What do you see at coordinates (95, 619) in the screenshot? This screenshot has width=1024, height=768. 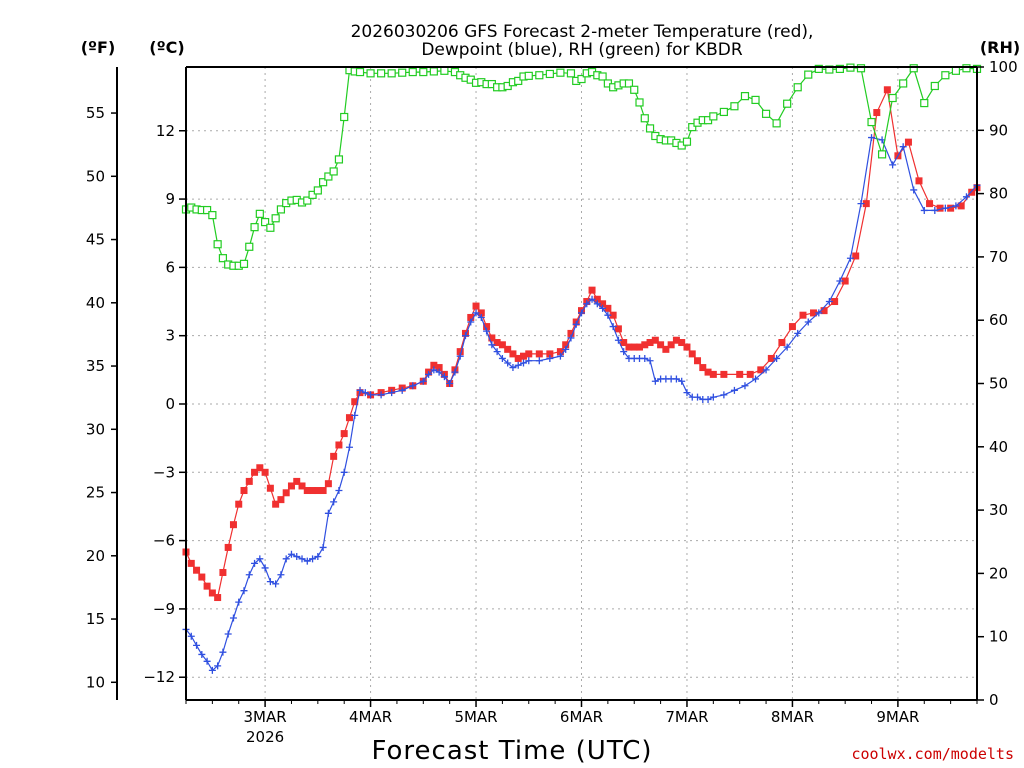 I see `fahrenheit-tick-label: 15` at bounding box center [95, 619].